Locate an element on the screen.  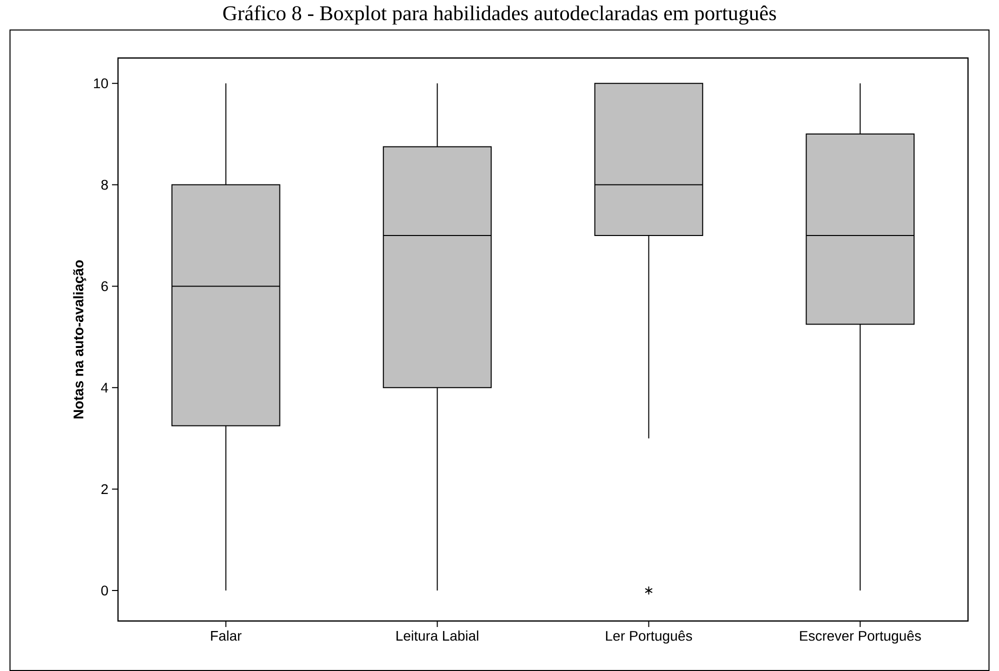
x-tick-label: Falar is located at coordinates (226, 635).